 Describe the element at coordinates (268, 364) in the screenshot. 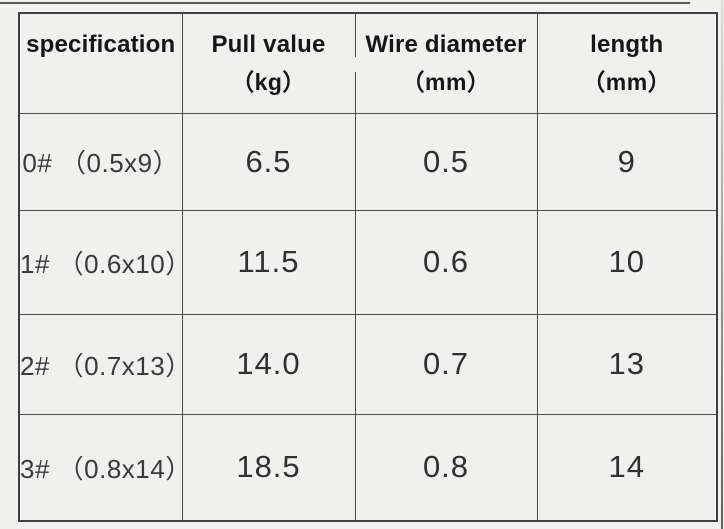

I see `cell-pull-value: 14.0` at that location.